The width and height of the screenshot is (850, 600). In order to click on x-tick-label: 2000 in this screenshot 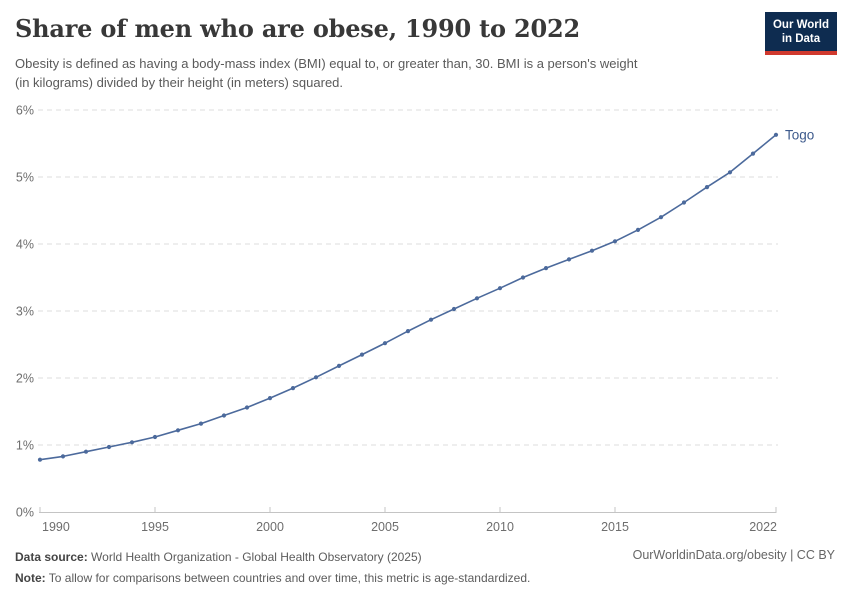, I will do `click(270, 527)`.